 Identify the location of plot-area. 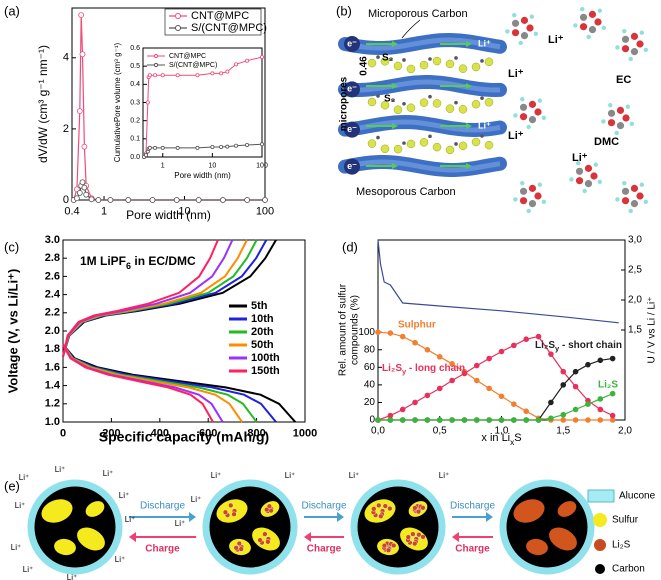
(202, 102).